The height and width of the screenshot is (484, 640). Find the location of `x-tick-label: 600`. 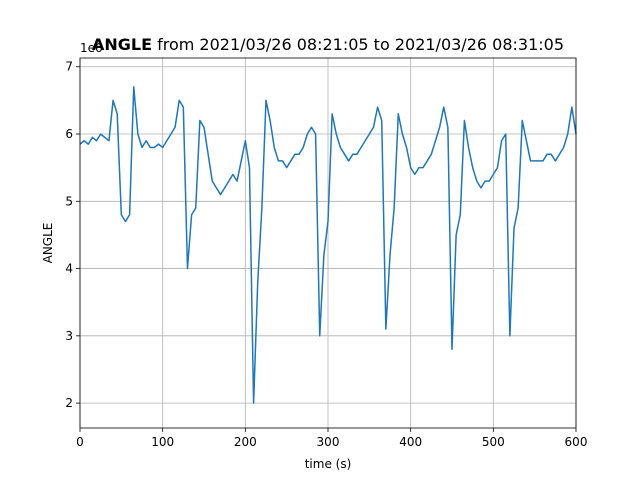

x-tick-label: 600 is located at coordinates (576, 442).